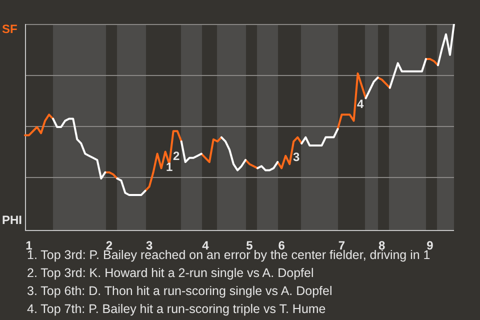 Image resolution: width=480 pixels, height=320 pixels. What do you see at coordinates (180, 291) in the screenshot?
I see `text: 3. Top 6th: D. Thon hit a run-scoring single vs A. Dopfel` at bounding box center [180, 291].